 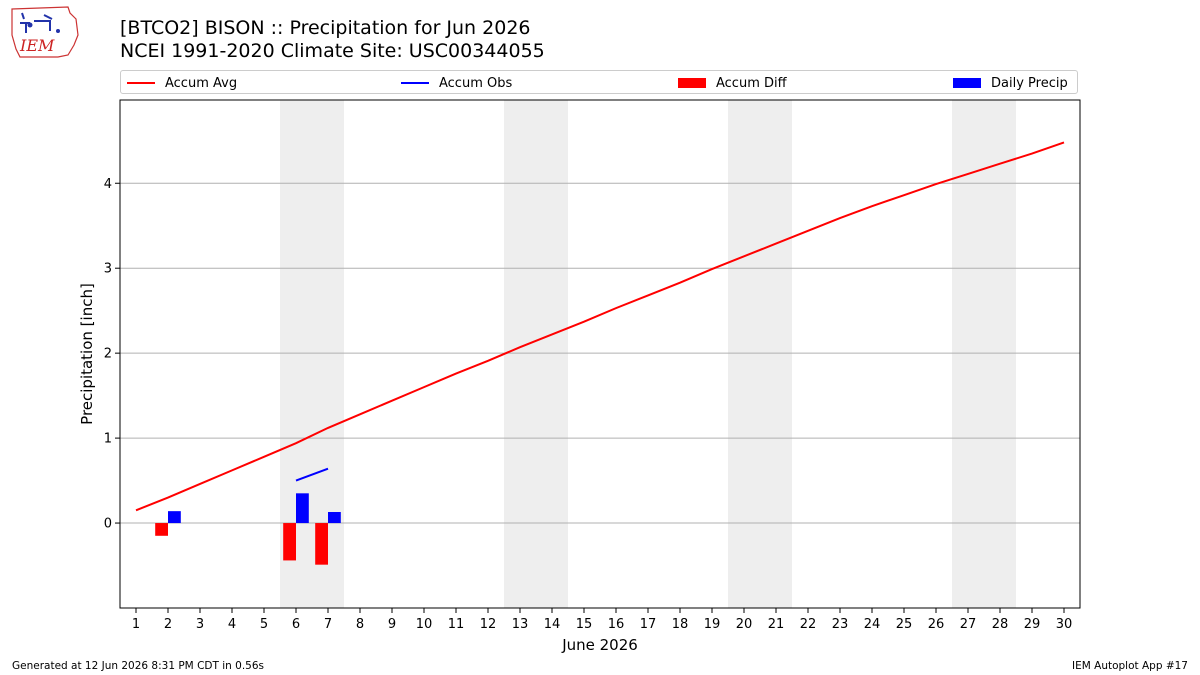 I want to click on chart-subtitle: NCEI 1991-2020 Climate Site: USC00344055, so click(x=332, y=51).